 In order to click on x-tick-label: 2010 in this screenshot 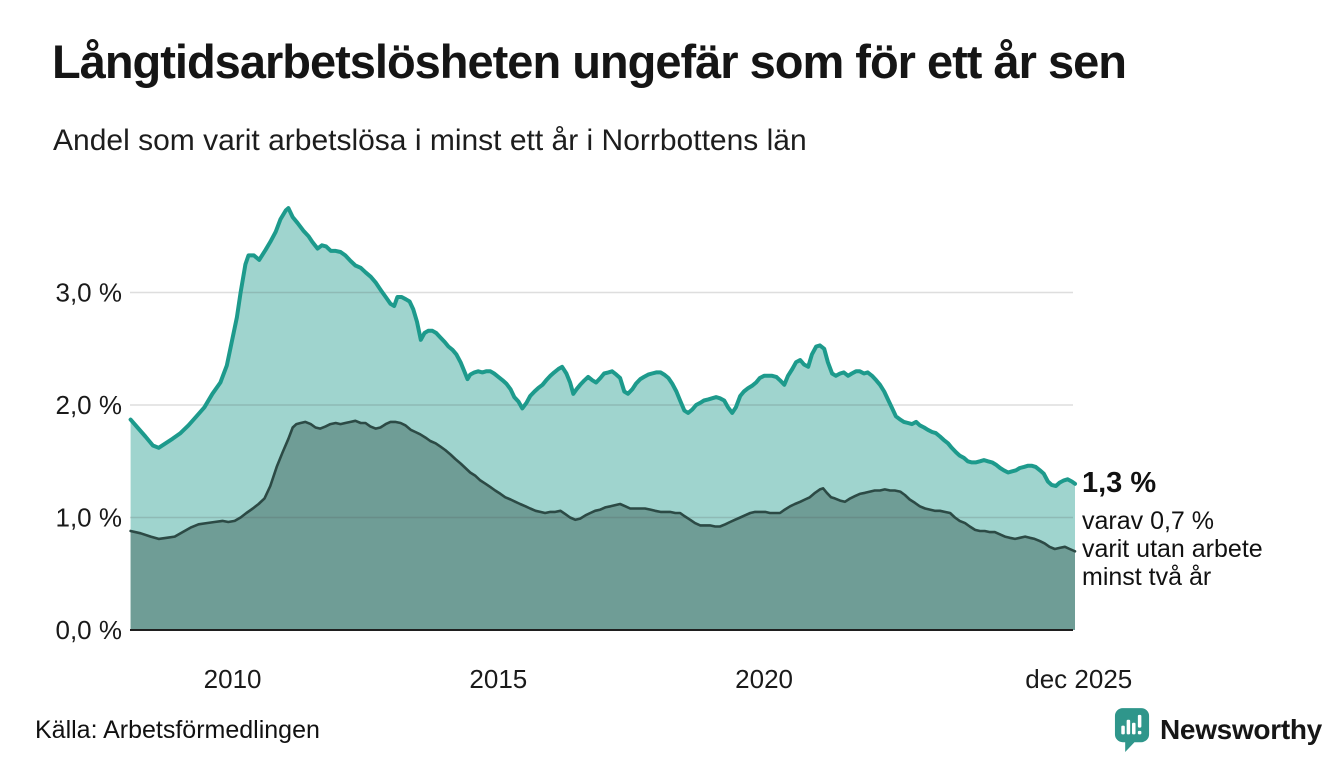, I will do `click(233, 679)`.